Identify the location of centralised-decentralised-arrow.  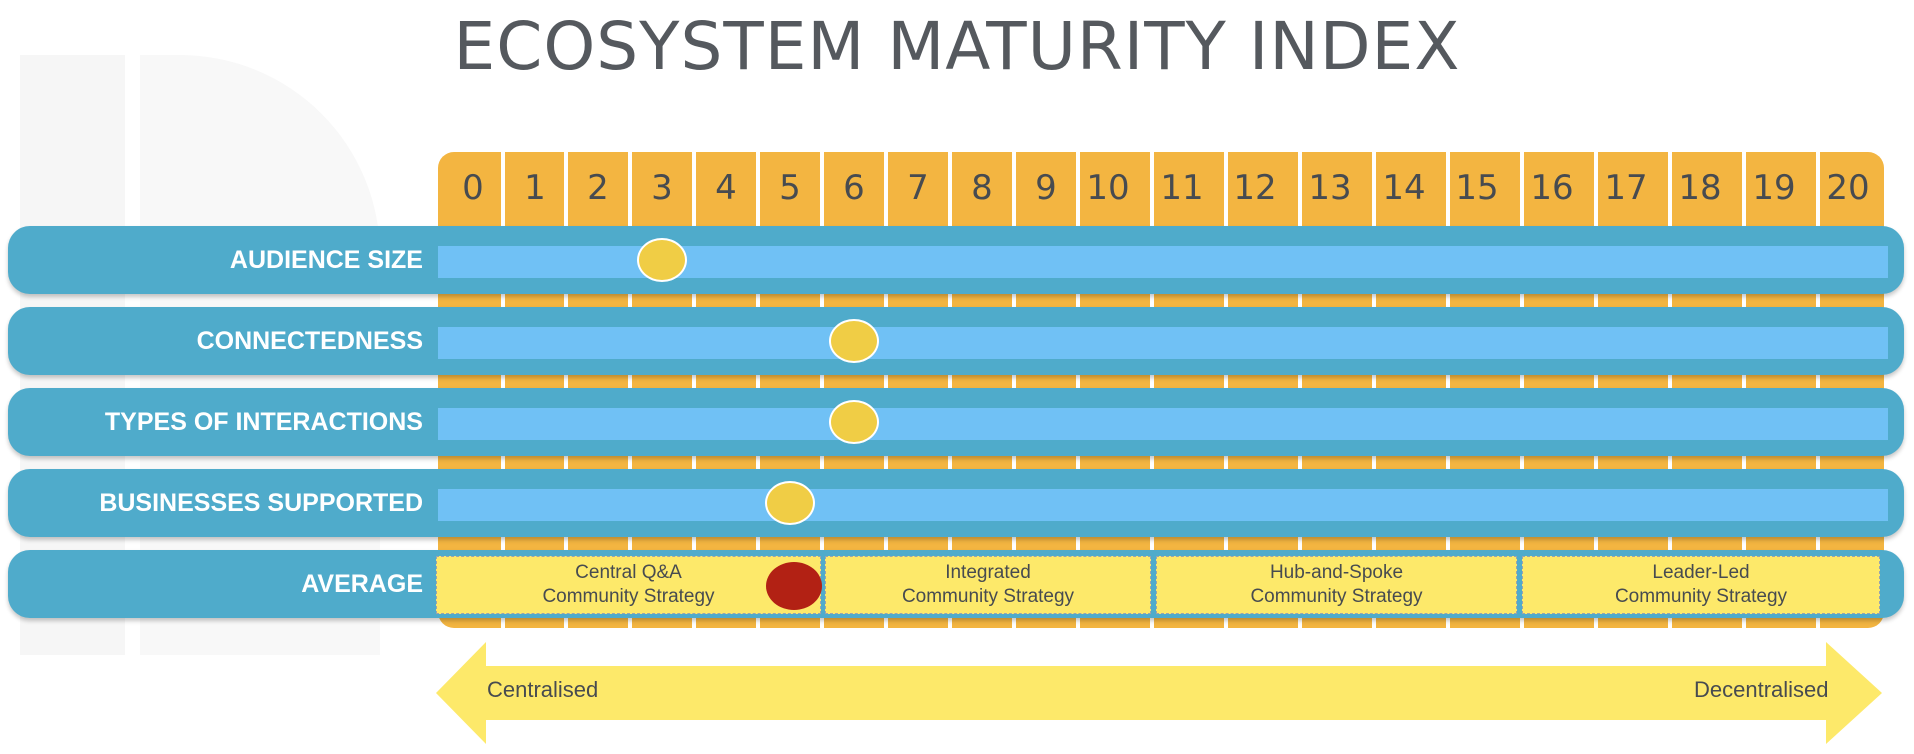
(1159, 693).